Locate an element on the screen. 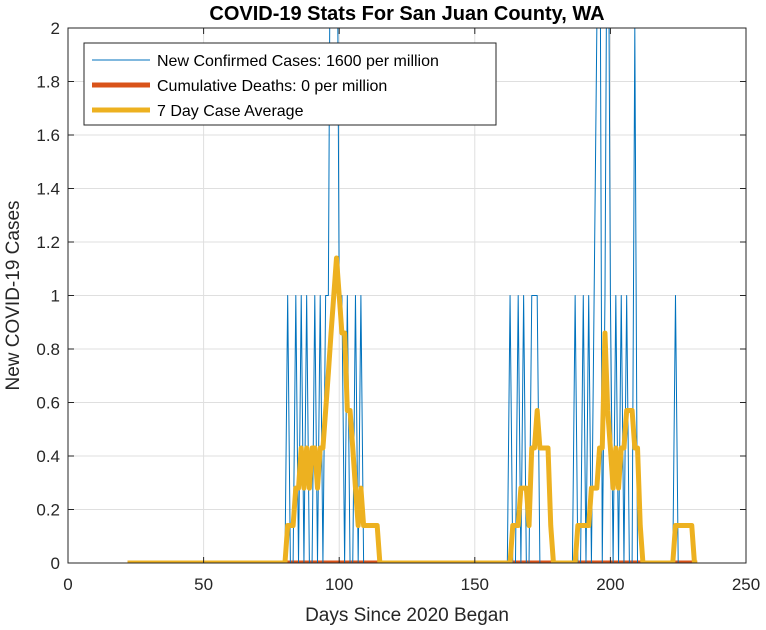  x-tick-label: 0 is located at coordinates (67, 584).